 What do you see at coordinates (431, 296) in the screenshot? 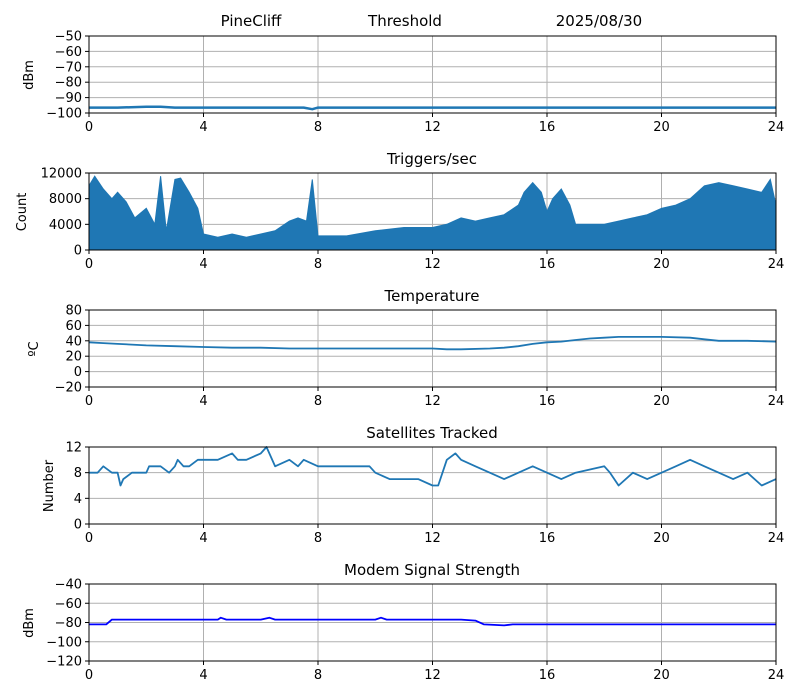
I see `panel-2-title: Temperature` at bounding box center [431, 296].